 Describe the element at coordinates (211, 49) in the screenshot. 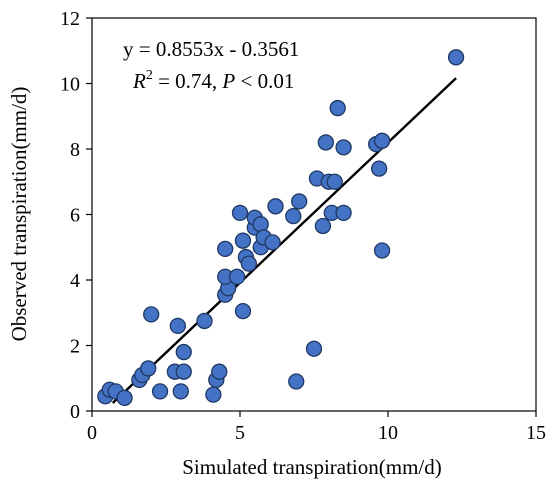

I see `regression-equation: y = 0.8553x - 0.3561` at that location.